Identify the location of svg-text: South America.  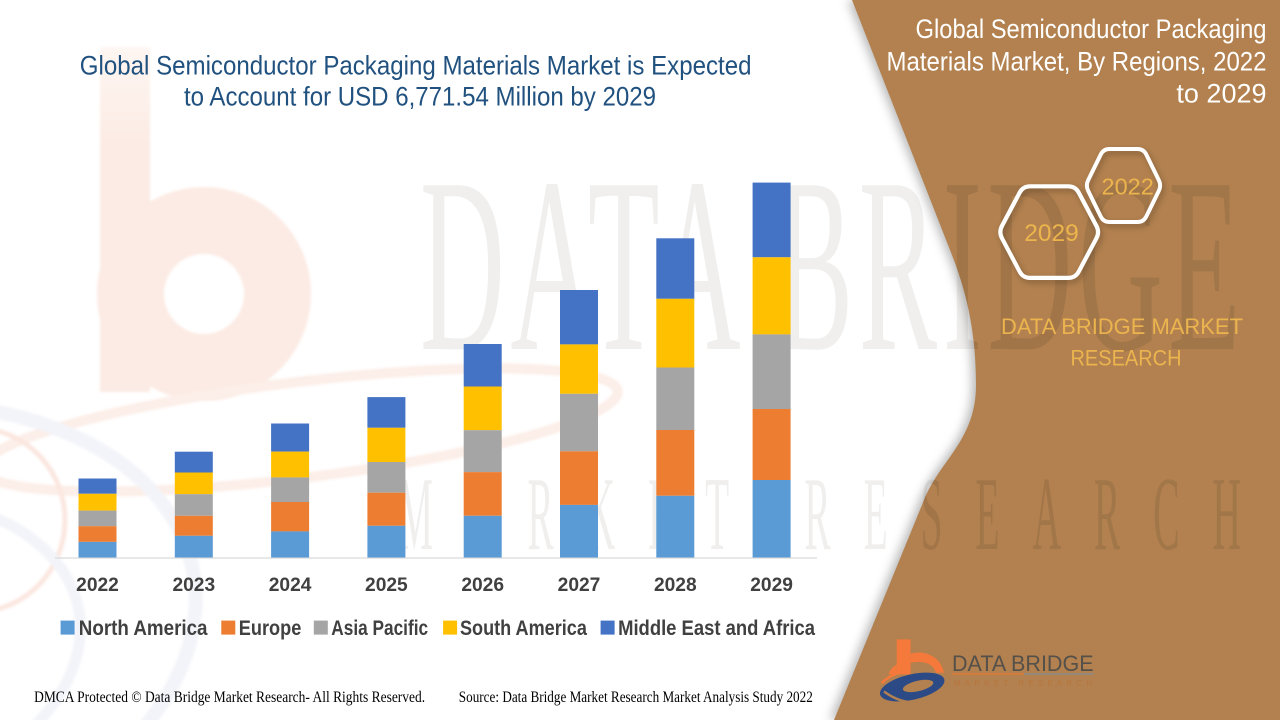
(523, 628).